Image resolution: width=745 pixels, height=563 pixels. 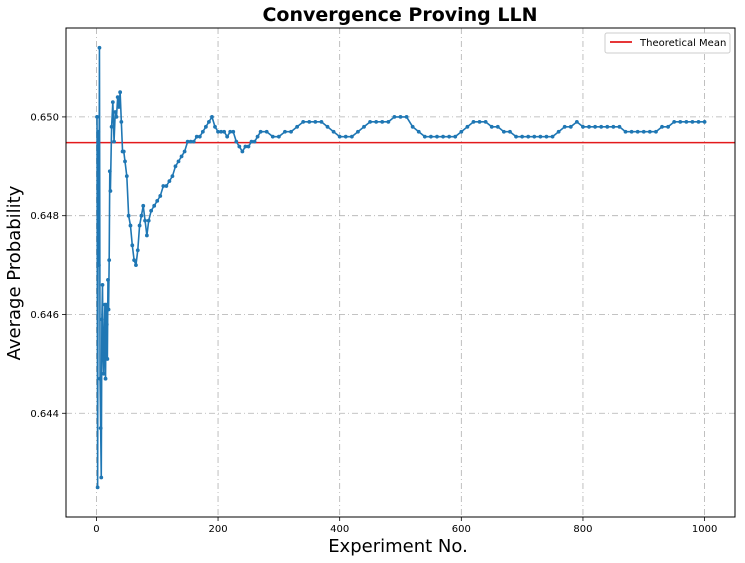 What do you see at coordinates (682, 43) in the screenshot?
I see `legend-label-theoretical-mean: Theoretical Mean` at bounding box center [682, 43].